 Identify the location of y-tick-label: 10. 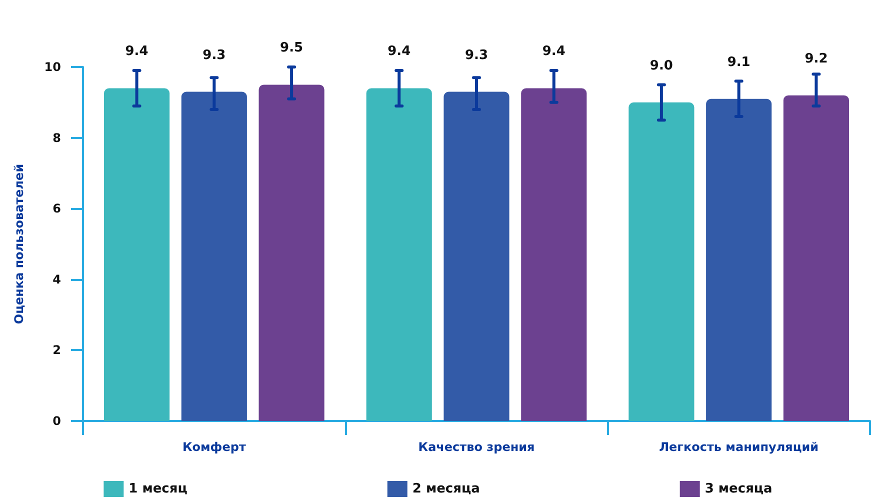
(52, 67).